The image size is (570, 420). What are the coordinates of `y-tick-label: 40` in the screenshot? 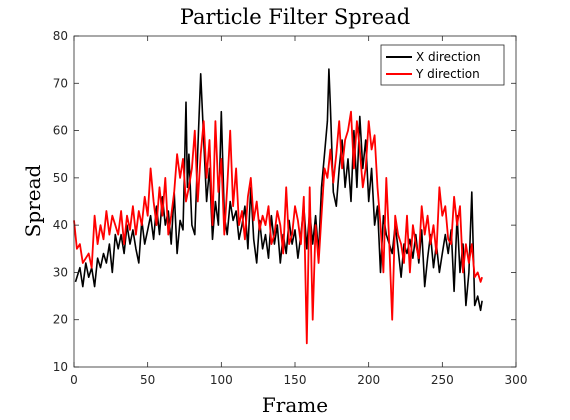 It's located at (60, 225).